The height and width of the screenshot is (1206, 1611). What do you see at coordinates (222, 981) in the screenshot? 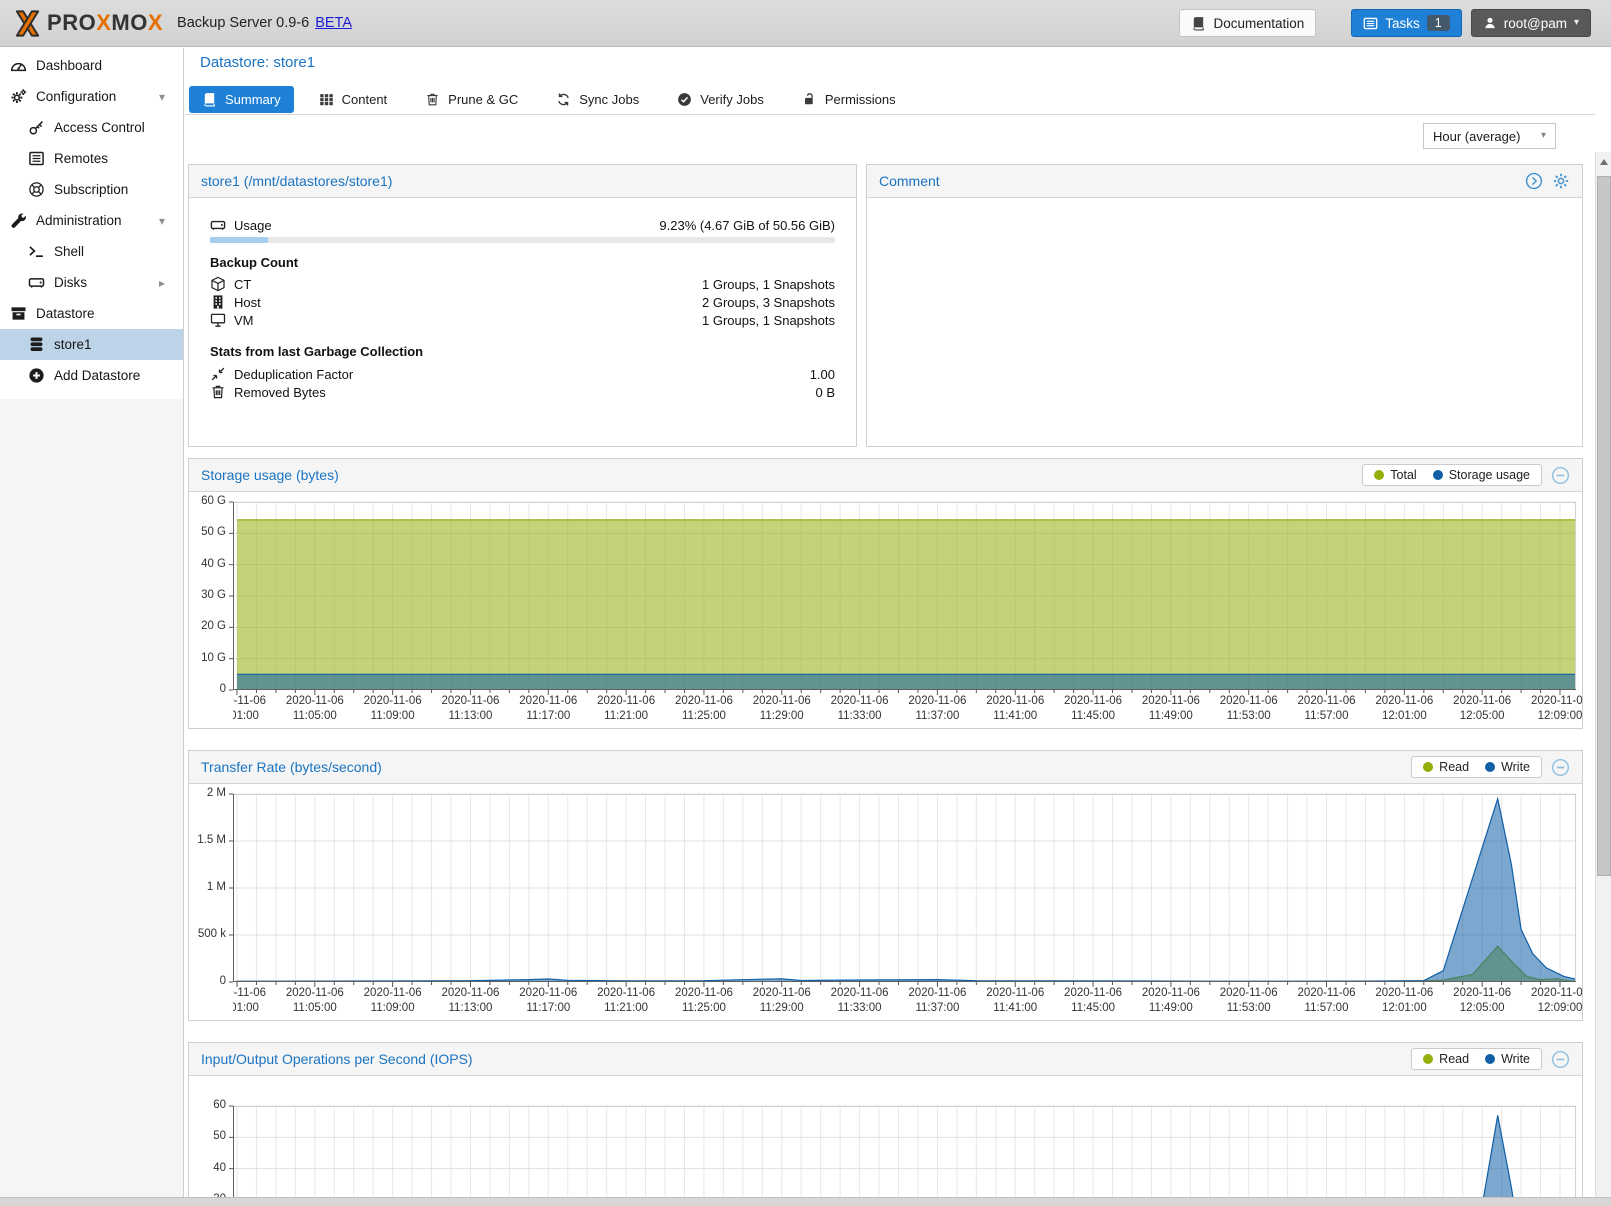
I see `y-axis-tick-label: 0` at bounding box center [222, 981].